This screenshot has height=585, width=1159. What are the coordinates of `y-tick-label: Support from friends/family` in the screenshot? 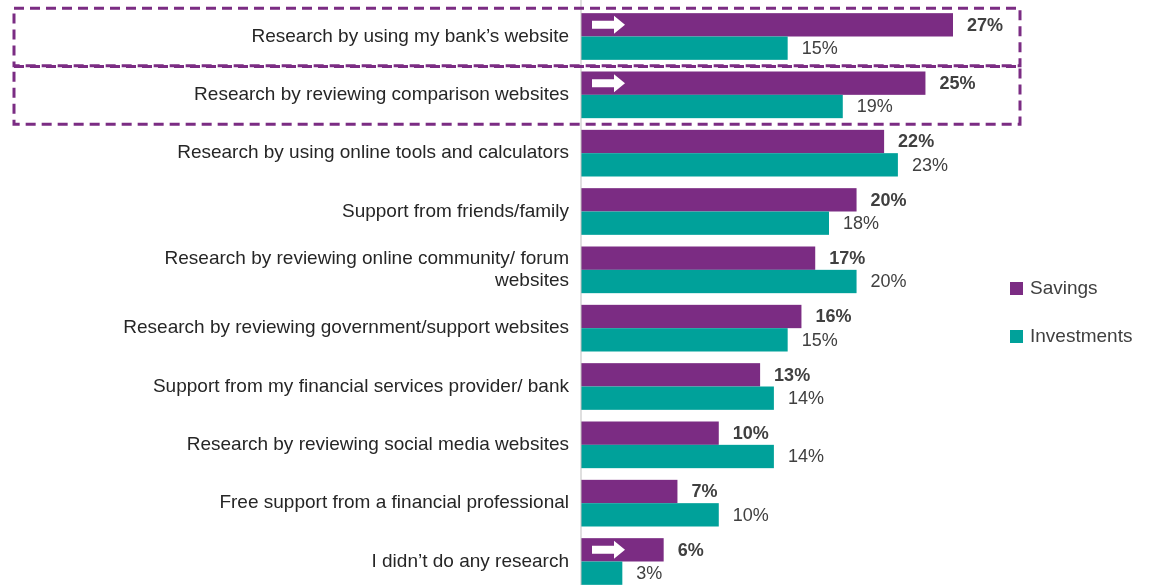 It's located at (455, 210).